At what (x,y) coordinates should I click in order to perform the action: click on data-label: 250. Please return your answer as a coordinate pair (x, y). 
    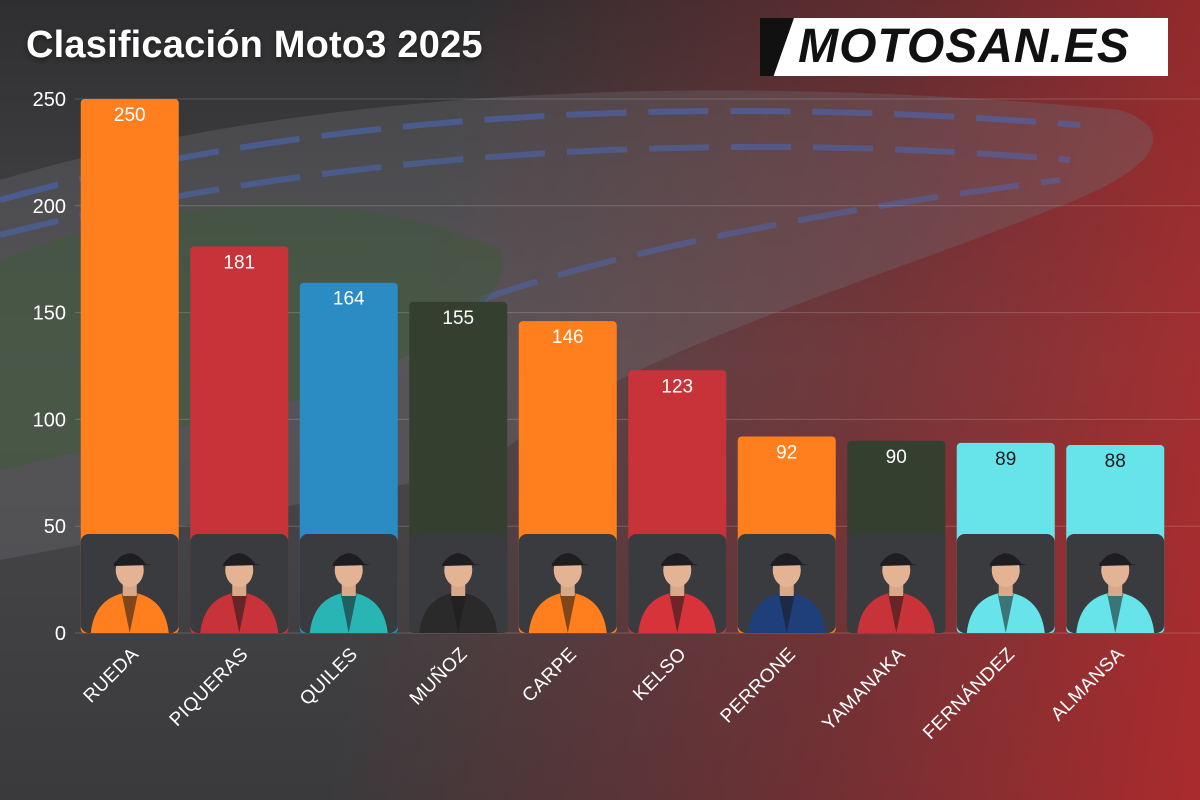
    Looking at the image, I should click on (130, 115).